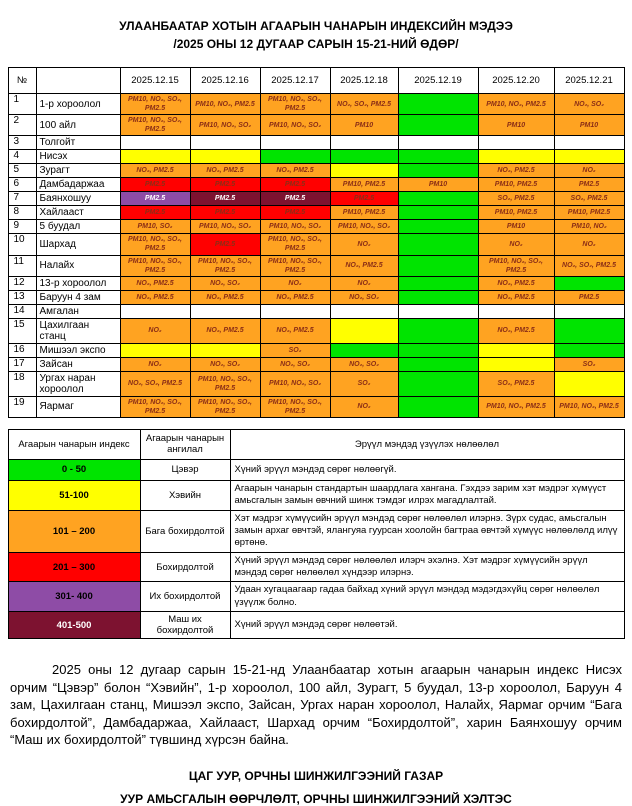 The height and width of the screenshot is (806, 632). Describe the element at coordinates (78, 297) in the screenshot. I see `location-name: Баруун 4 зам` at that location.